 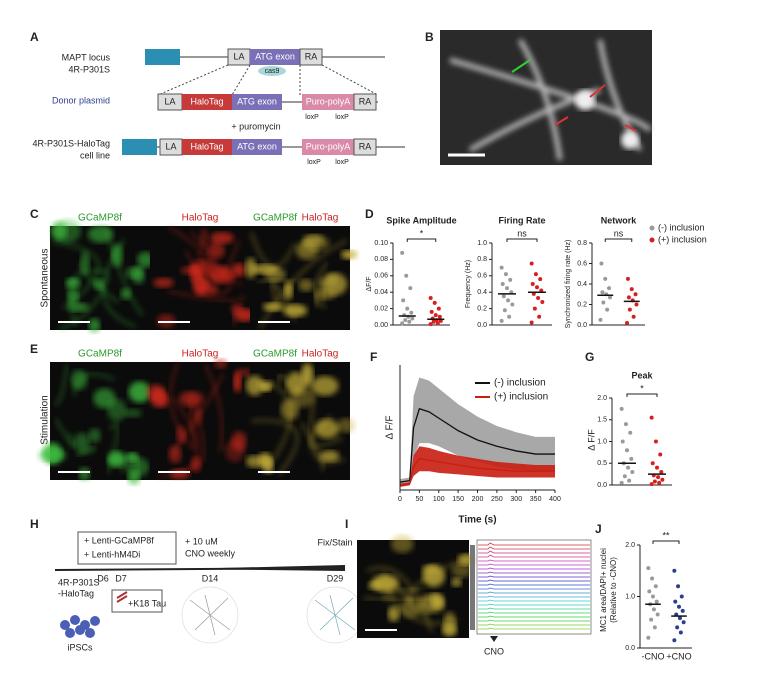 I want to click on chart-title: Spike Amplitude, so click(x=421, y=220).